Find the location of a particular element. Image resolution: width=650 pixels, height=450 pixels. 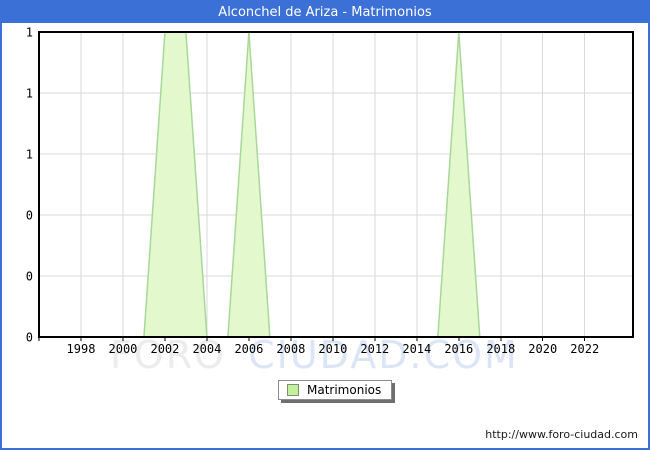

watermark: FORO CIUDAD.COM is located at coordinates (314, 355).